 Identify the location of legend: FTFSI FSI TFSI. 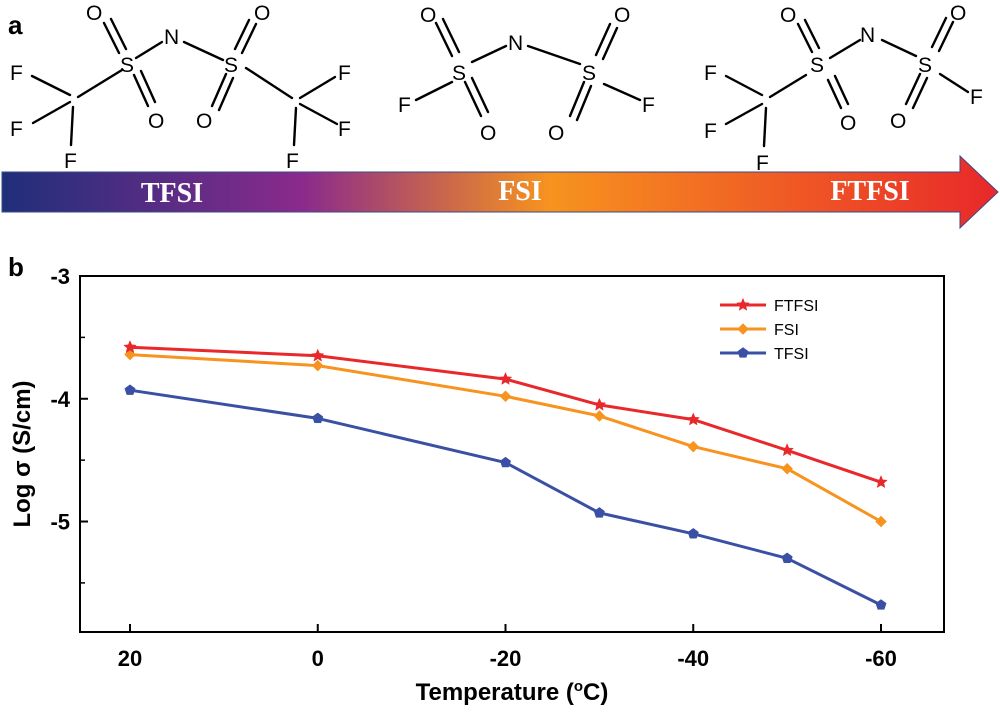
(769, 330).